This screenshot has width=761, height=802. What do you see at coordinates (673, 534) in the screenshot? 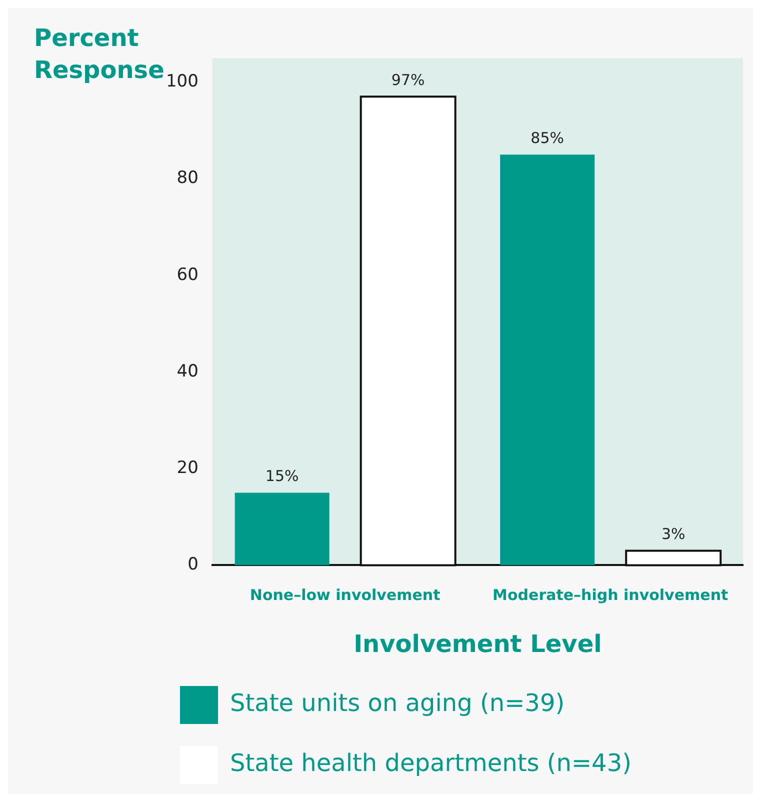
I see `data-label: 3%` at bounding box center [673, 534].